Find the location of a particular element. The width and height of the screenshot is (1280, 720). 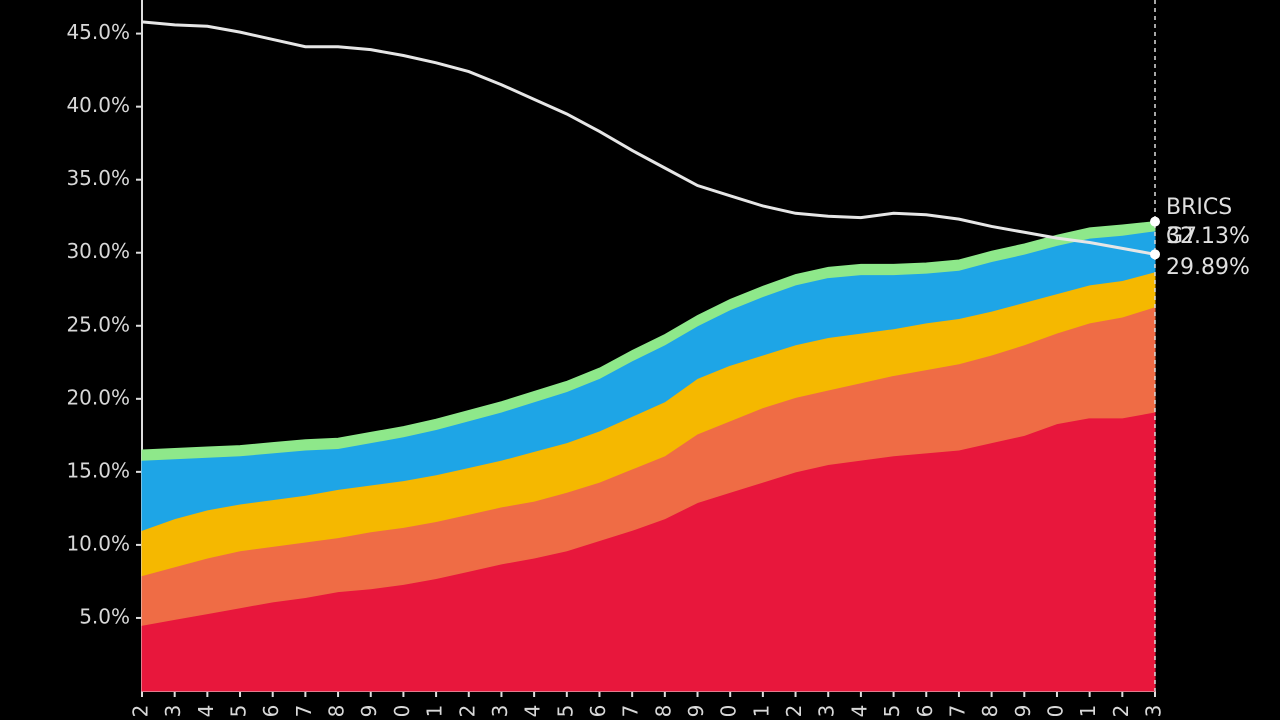

y-tick-label: 30.0% is located at coordinates (98, 251).